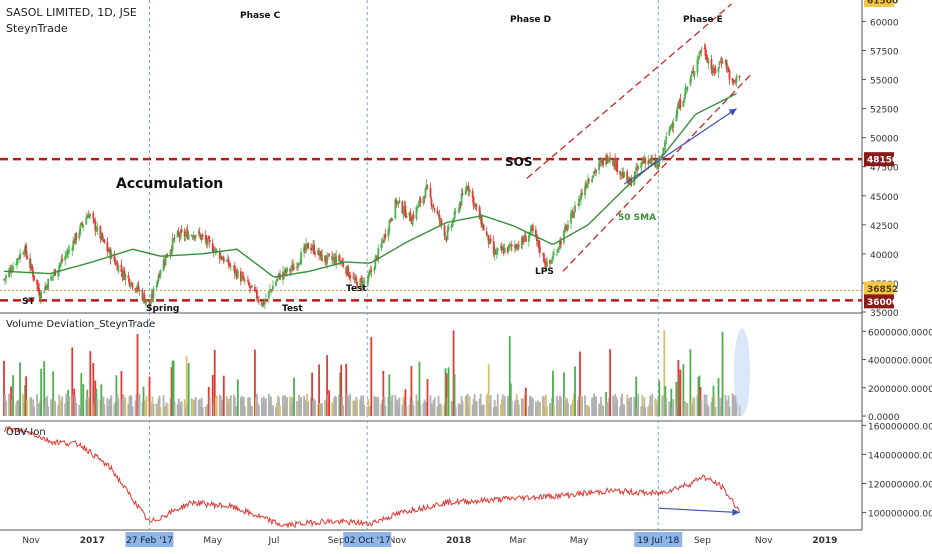 Image resolution: width=932 pixels, height=554 pixels. Describe the element at coordinates (879, 288) in the screenshot. I see `price-badge-support-bg` at that location.